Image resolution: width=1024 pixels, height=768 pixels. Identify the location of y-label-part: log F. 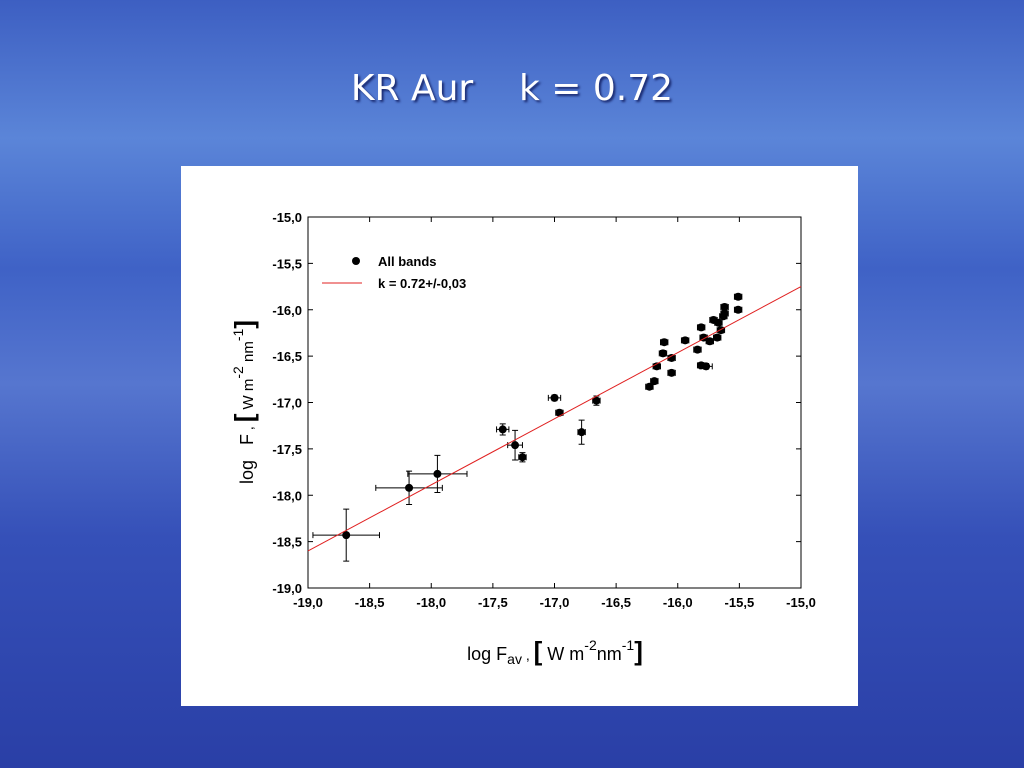
(247, 459).